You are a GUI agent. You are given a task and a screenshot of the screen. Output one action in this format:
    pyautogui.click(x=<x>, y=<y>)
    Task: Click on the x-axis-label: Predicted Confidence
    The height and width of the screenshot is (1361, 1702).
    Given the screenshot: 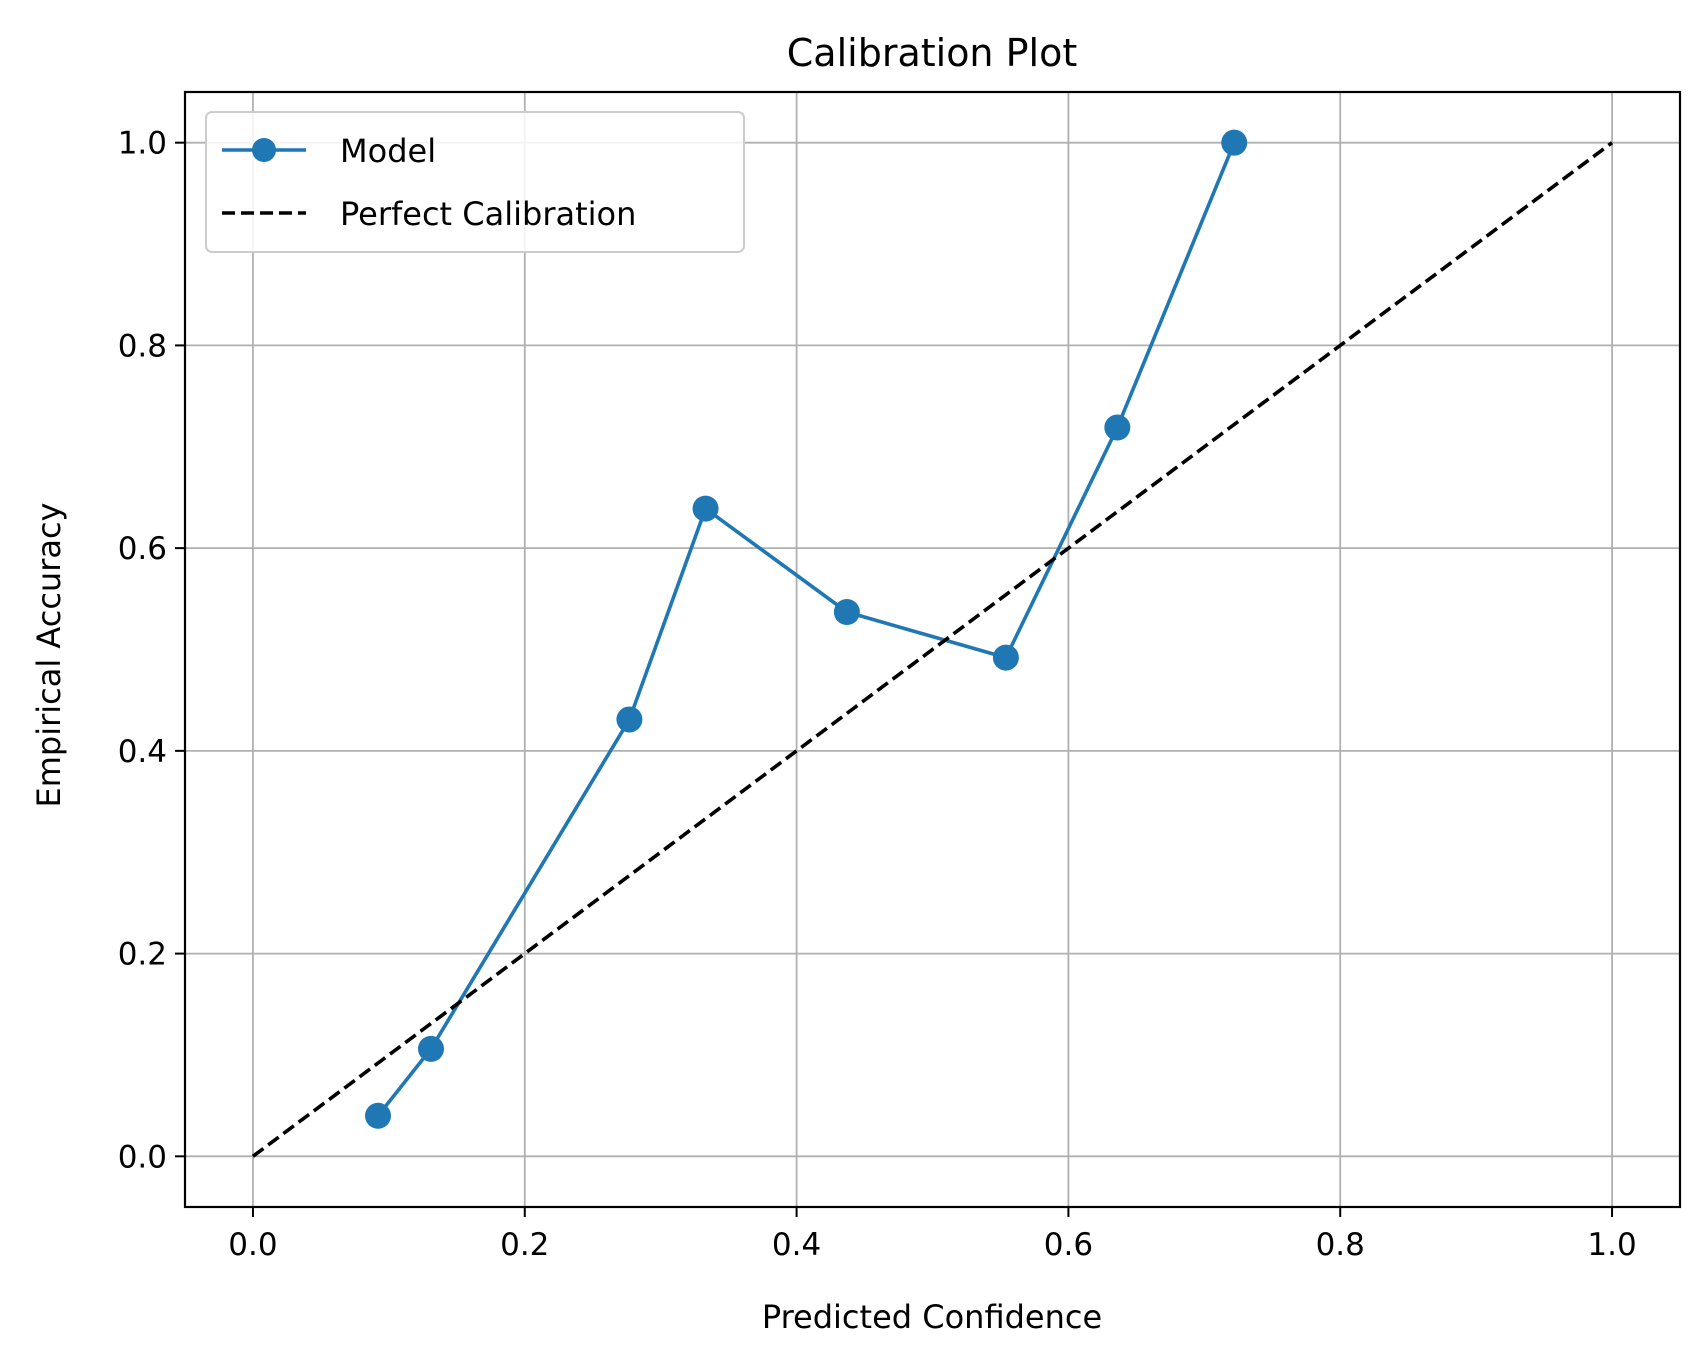 What is the action you would take?
    pyautogui.click(x=932, y=1317)
    